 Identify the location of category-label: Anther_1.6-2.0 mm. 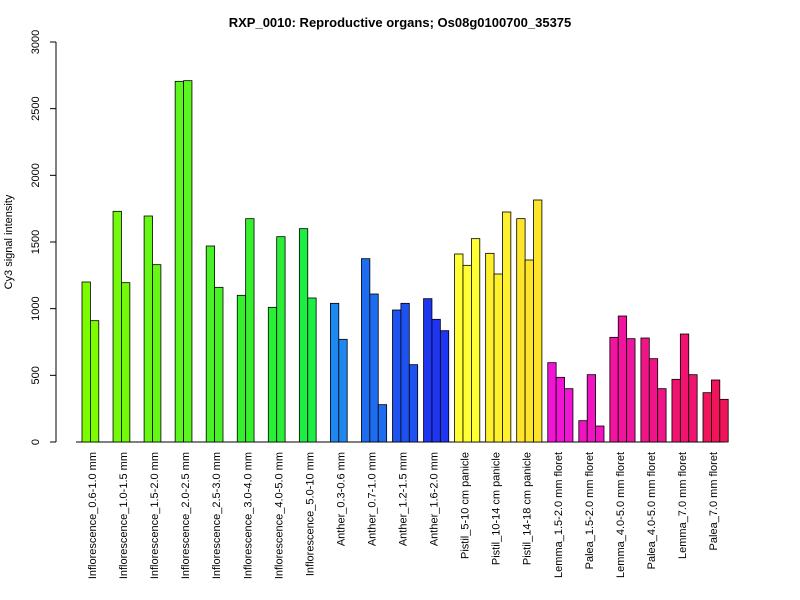
(435, 499).